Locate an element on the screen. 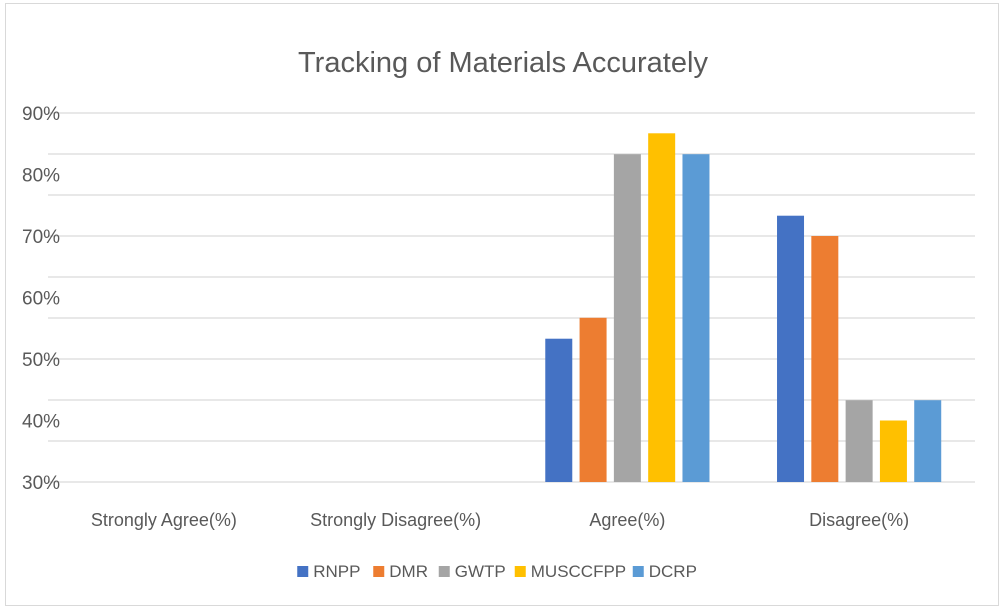 This screenshot has height=611, width=1002. y-tick-label: 70% is located at coordinates (41, 237).